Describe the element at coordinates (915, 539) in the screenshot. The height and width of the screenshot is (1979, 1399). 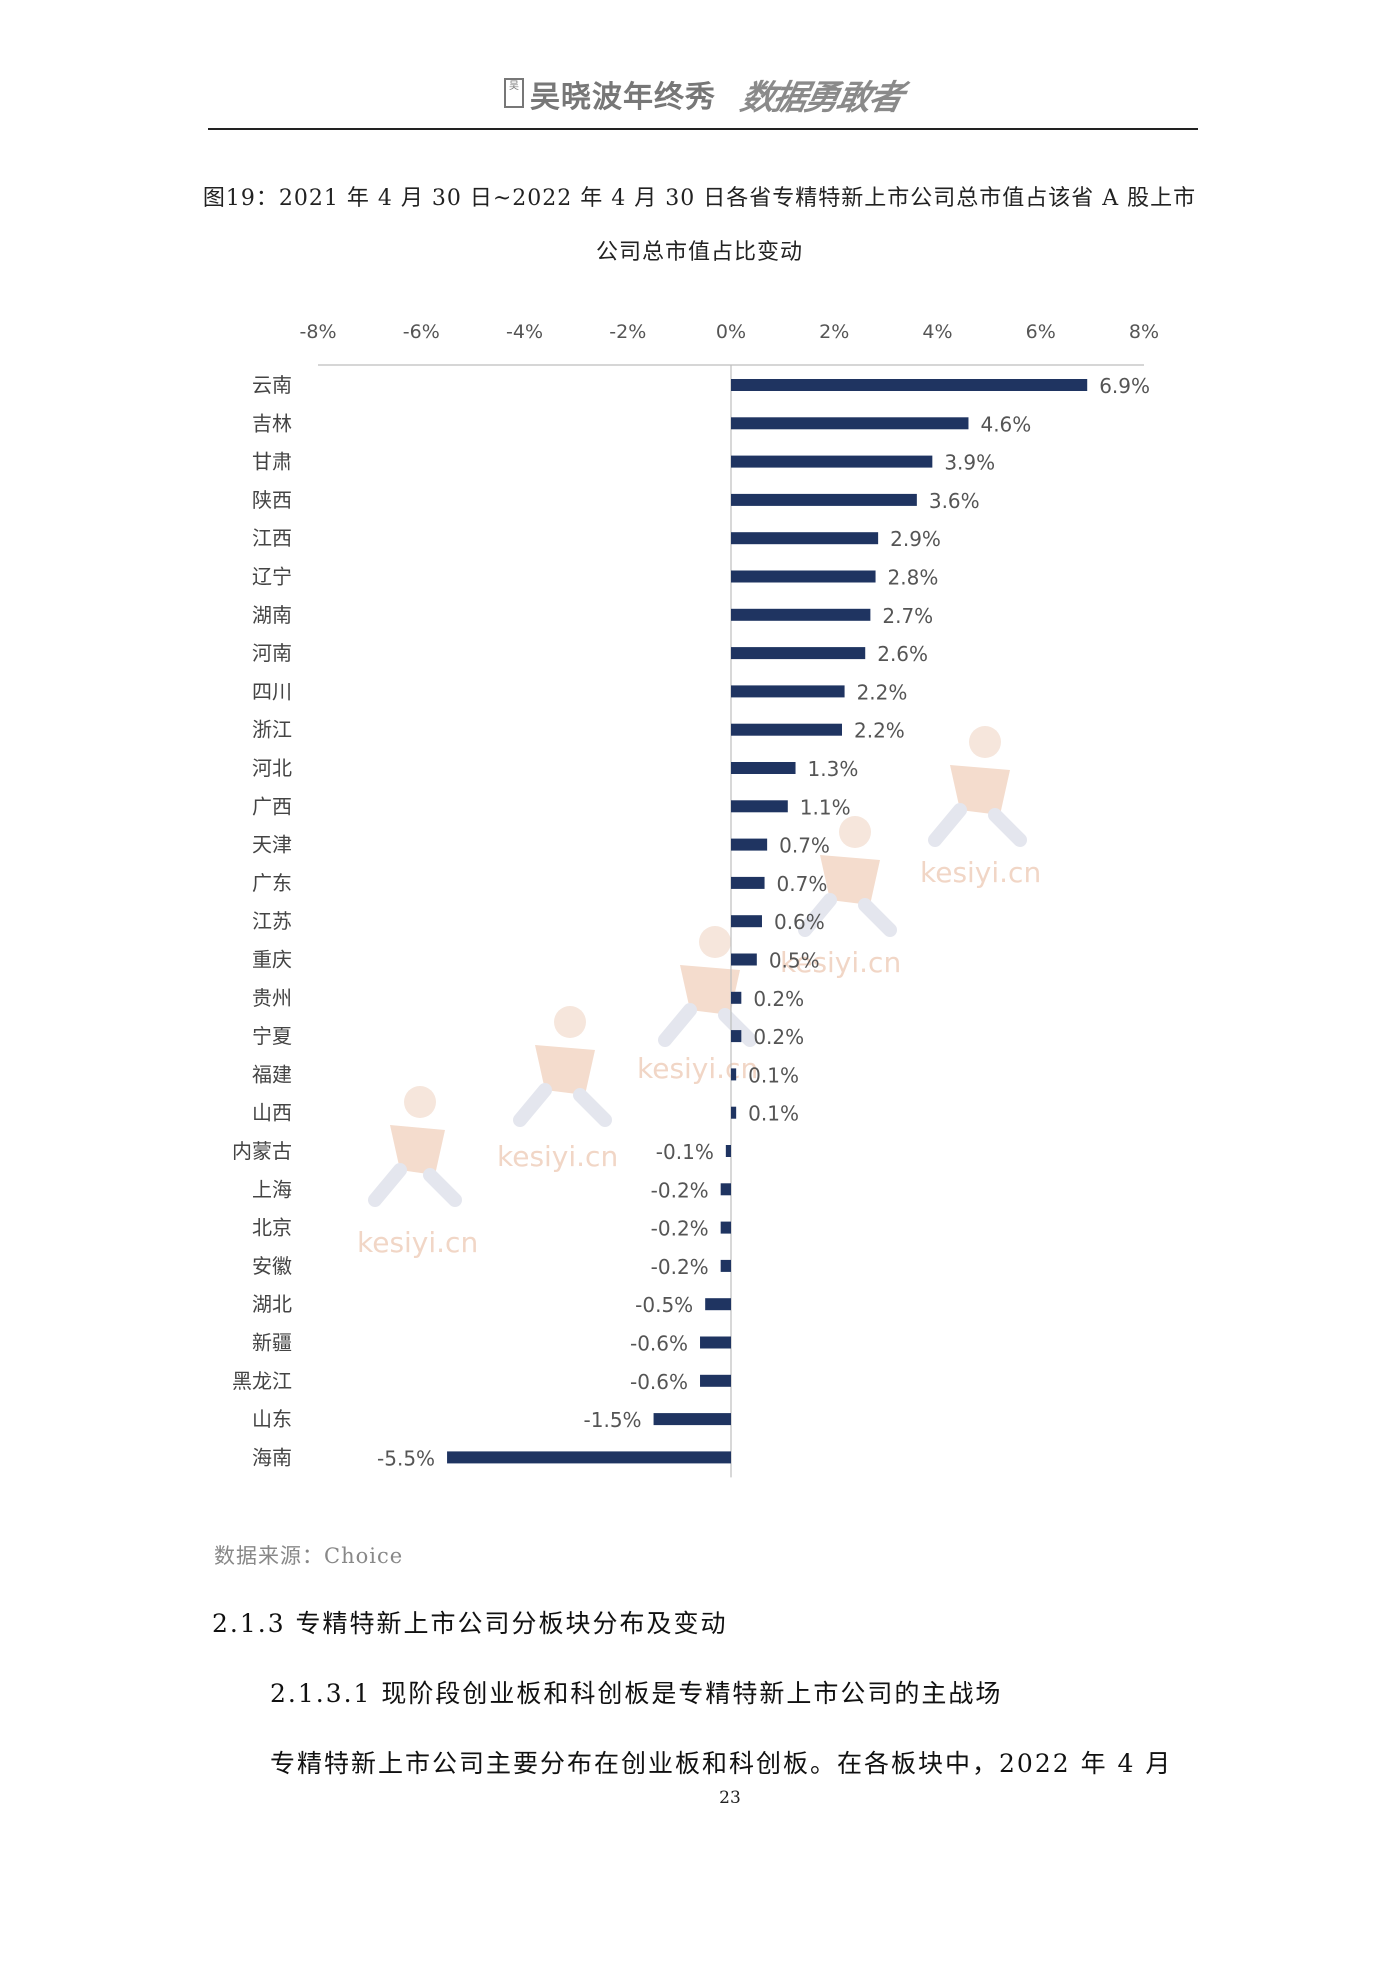
I see `data-label: 2.9%` at that location.